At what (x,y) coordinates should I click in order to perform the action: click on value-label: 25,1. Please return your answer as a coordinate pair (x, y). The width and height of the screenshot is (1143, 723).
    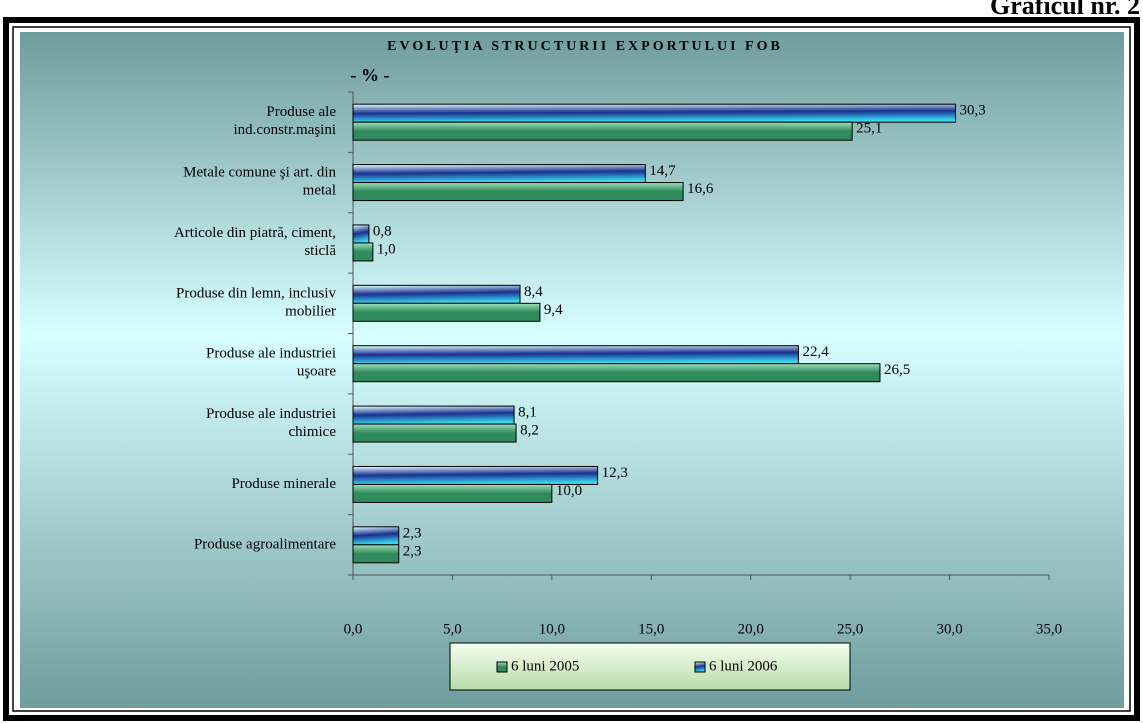
    Looking at the image, I should click on (869, 129).